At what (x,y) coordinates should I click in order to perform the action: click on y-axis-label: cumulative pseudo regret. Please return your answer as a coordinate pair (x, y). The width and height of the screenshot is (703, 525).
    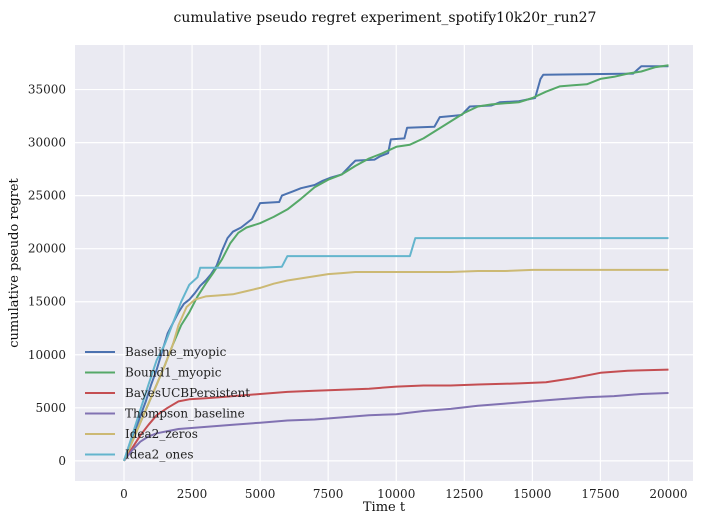
    Looking at the image, I should click on (14, 262).